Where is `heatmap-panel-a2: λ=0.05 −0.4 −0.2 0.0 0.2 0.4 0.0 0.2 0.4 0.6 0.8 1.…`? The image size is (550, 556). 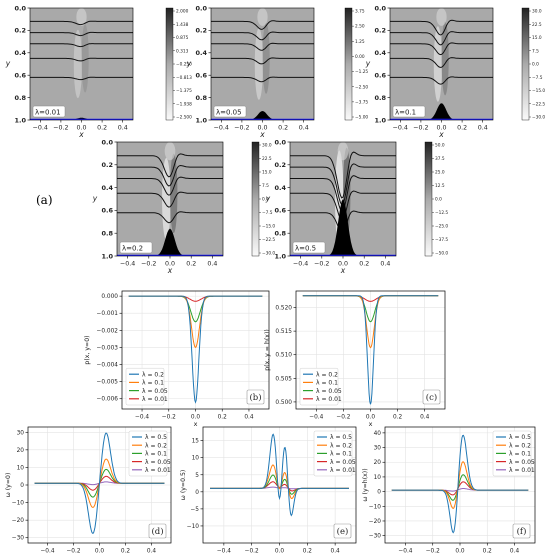
heatmap-panel-a2: λ=0.05 −0.4 −0.2 0.0 0.2 0.4 0.0 0.2 0.4 0.6 0.8 1.… is located at coordinates (277, 71).